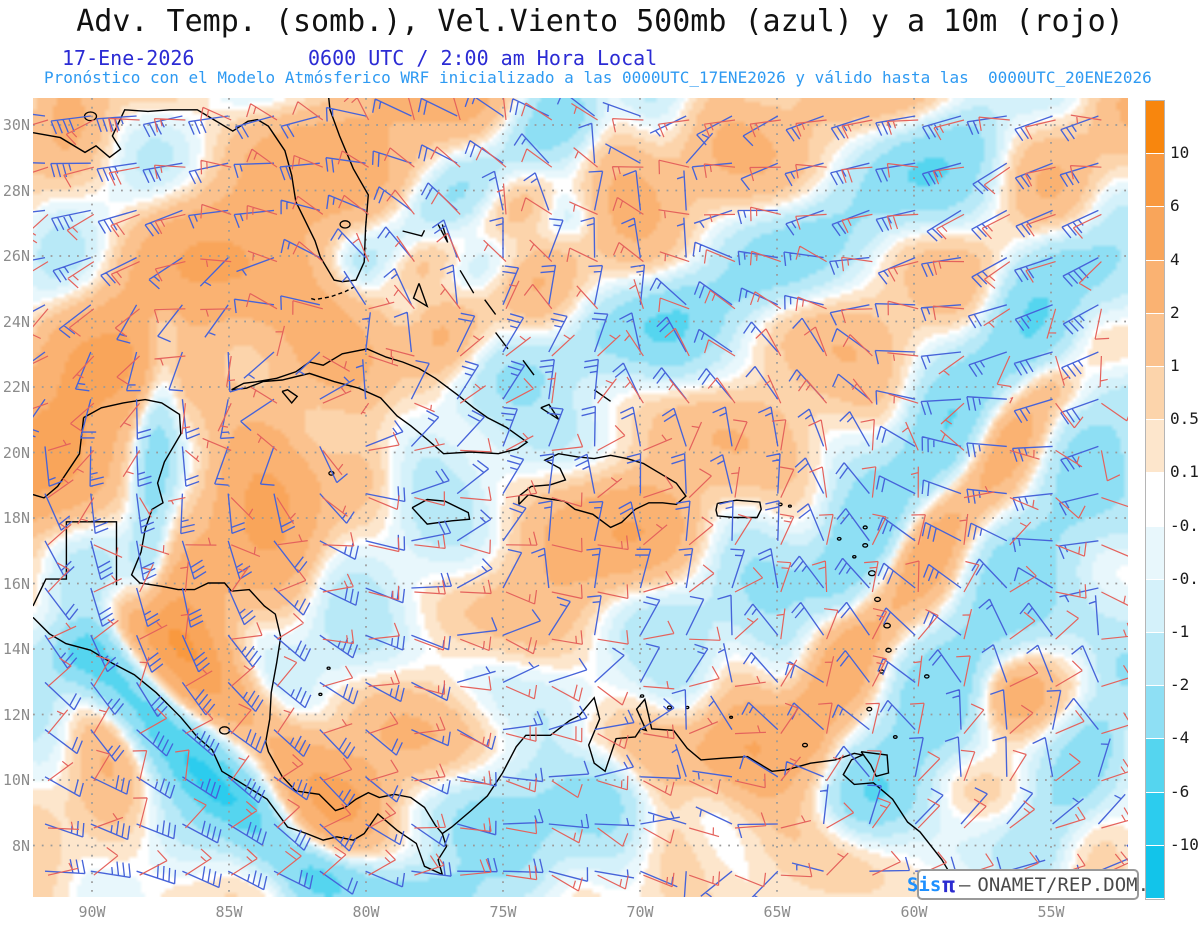 This screenshot has width=1200, height=927. I want to click on colorbar-tick-label: 0.5, so click(1184, 419).